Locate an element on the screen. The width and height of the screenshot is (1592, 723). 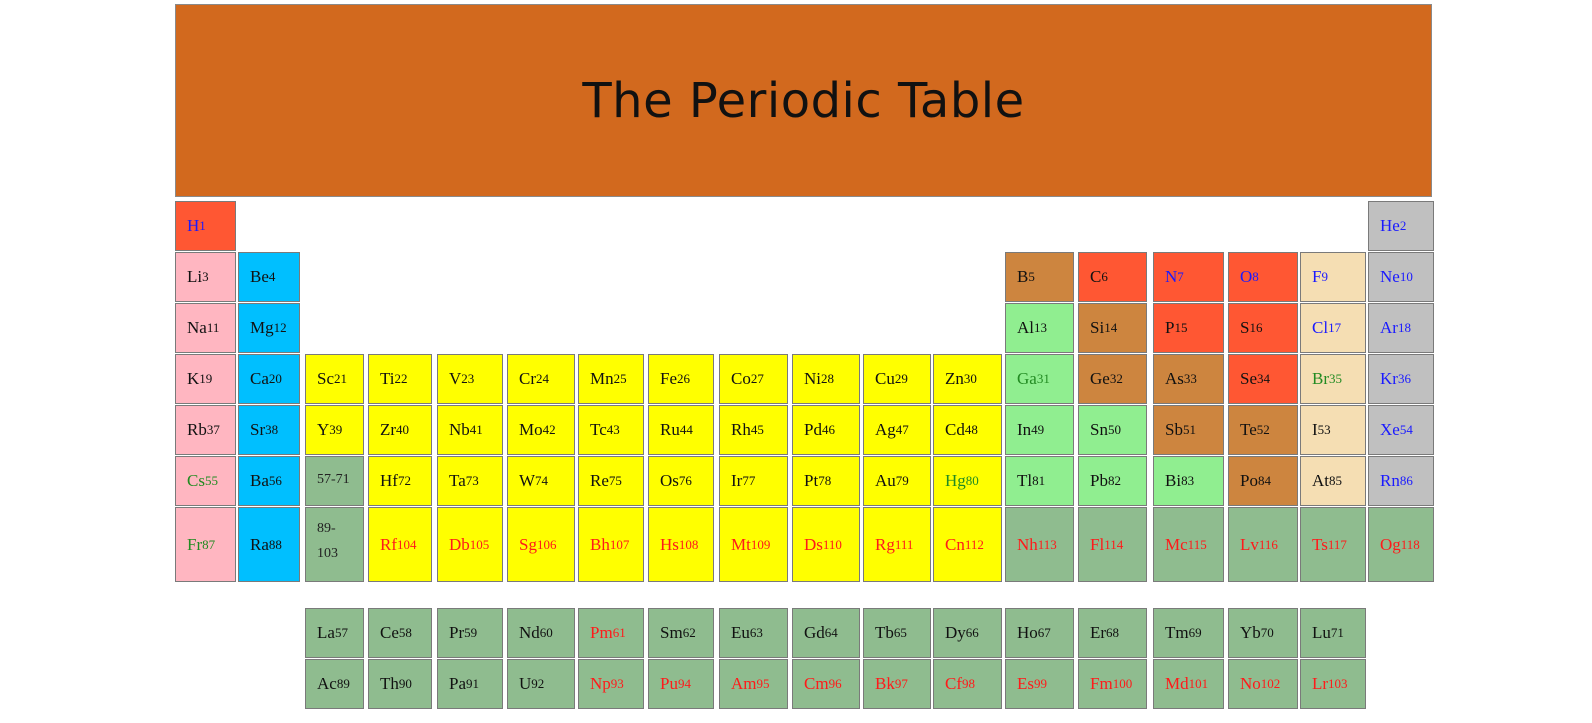
element-symbol: Cd is located at coordinates (955, 429).